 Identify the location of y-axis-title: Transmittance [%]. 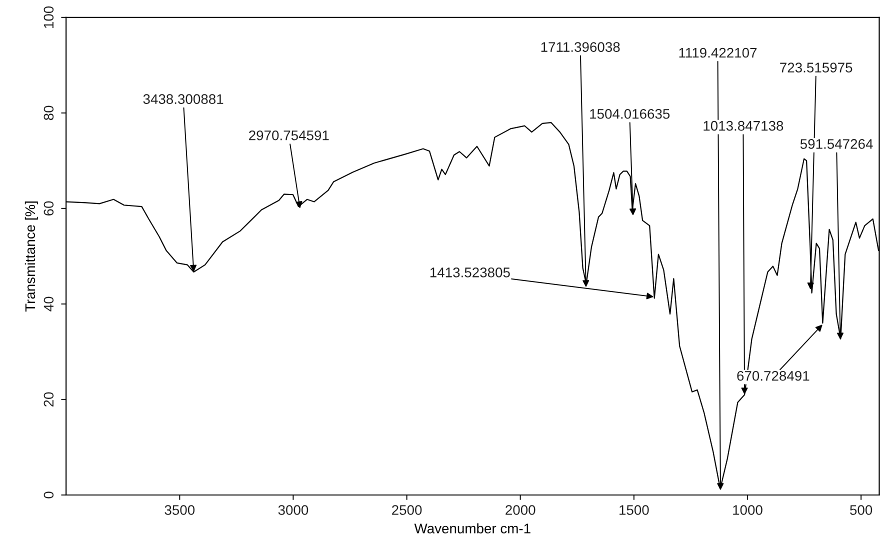
(31, 257).